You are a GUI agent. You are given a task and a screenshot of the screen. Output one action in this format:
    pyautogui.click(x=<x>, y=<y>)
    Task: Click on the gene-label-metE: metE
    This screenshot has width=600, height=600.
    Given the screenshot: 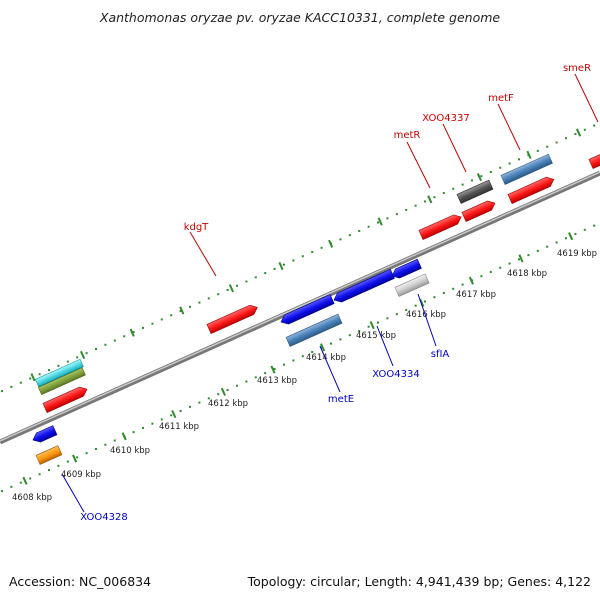 What is the action you would take?
    pyautogui.click(x=341, y=399)
    